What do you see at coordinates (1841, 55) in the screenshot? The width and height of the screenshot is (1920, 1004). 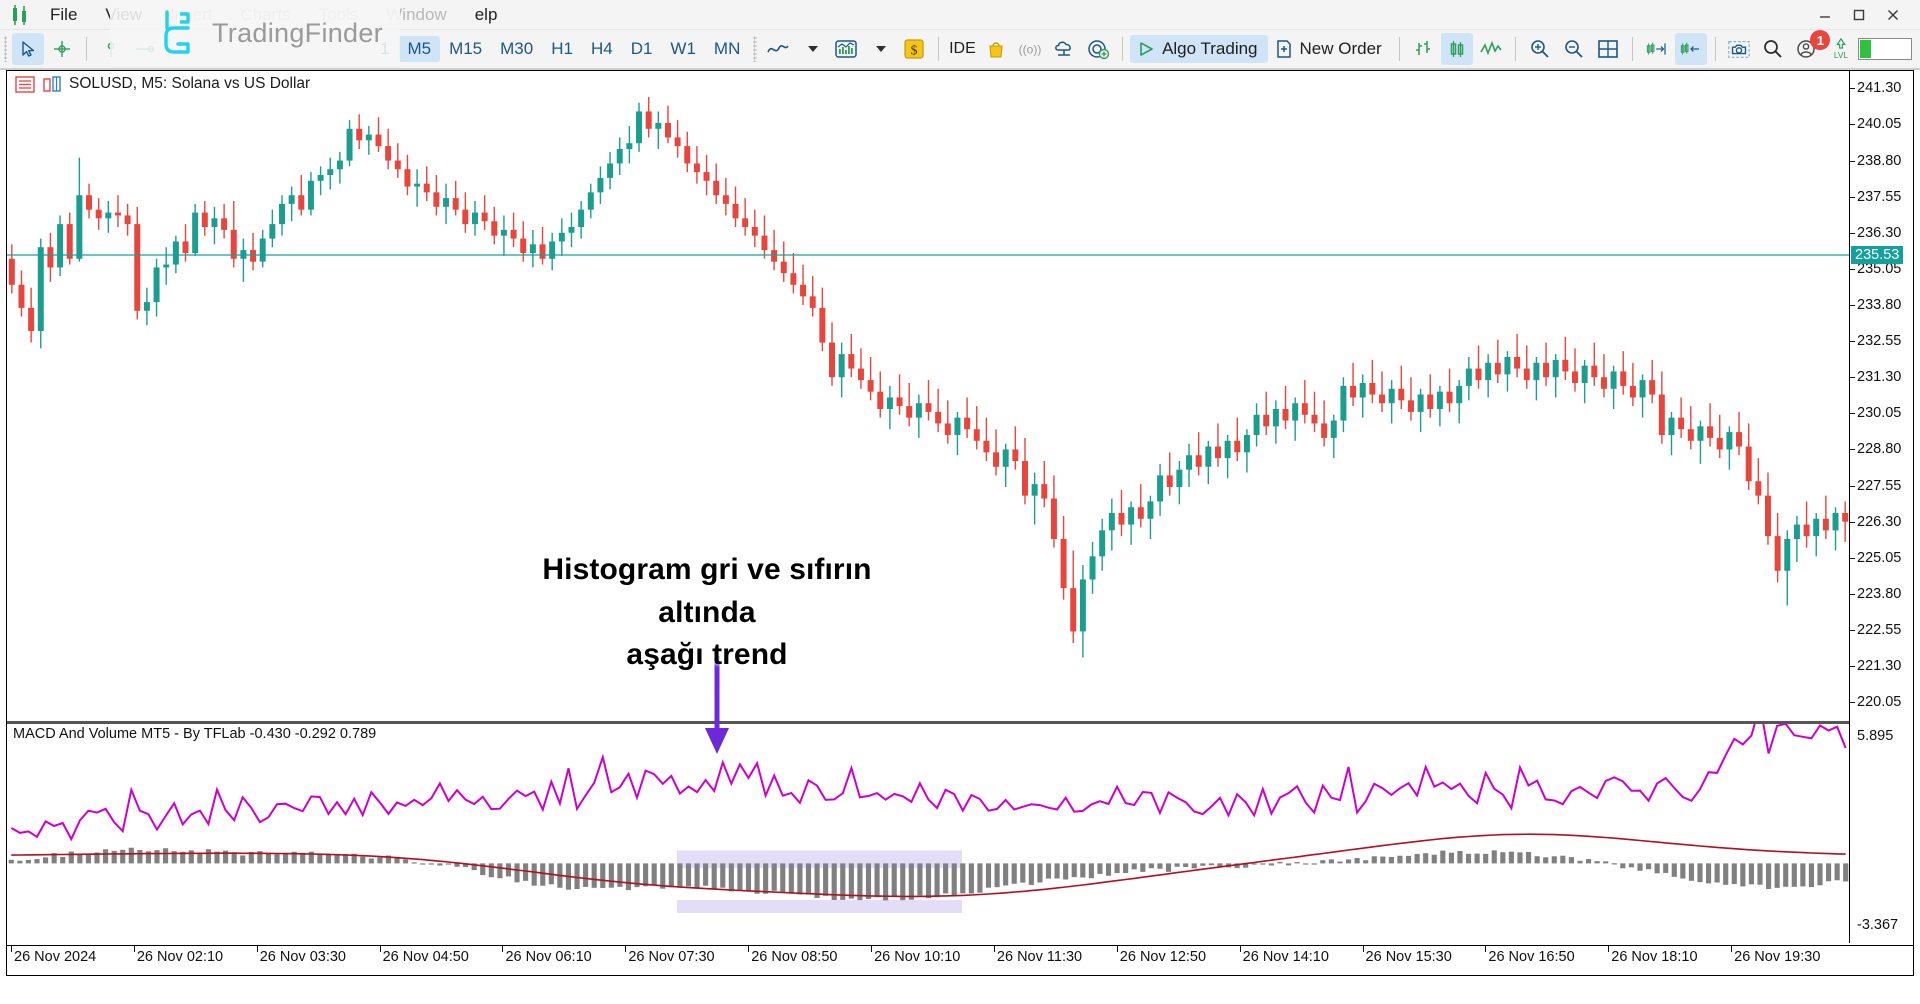 I see `svg-text: LVL` at bounding box center [1841, 55].